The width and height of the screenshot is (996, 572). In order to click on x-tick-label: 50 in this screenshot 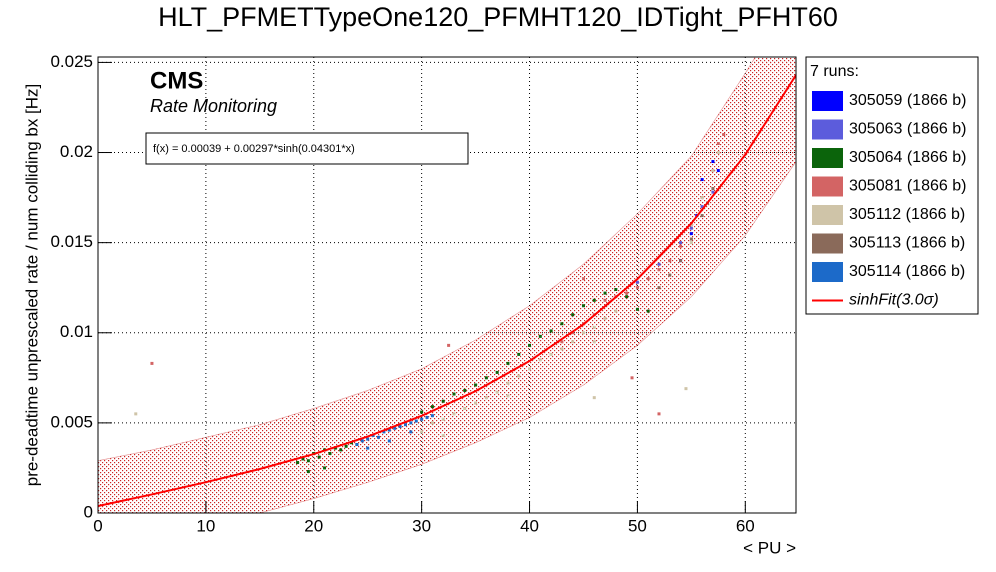, I will do `click(637, 525)`.